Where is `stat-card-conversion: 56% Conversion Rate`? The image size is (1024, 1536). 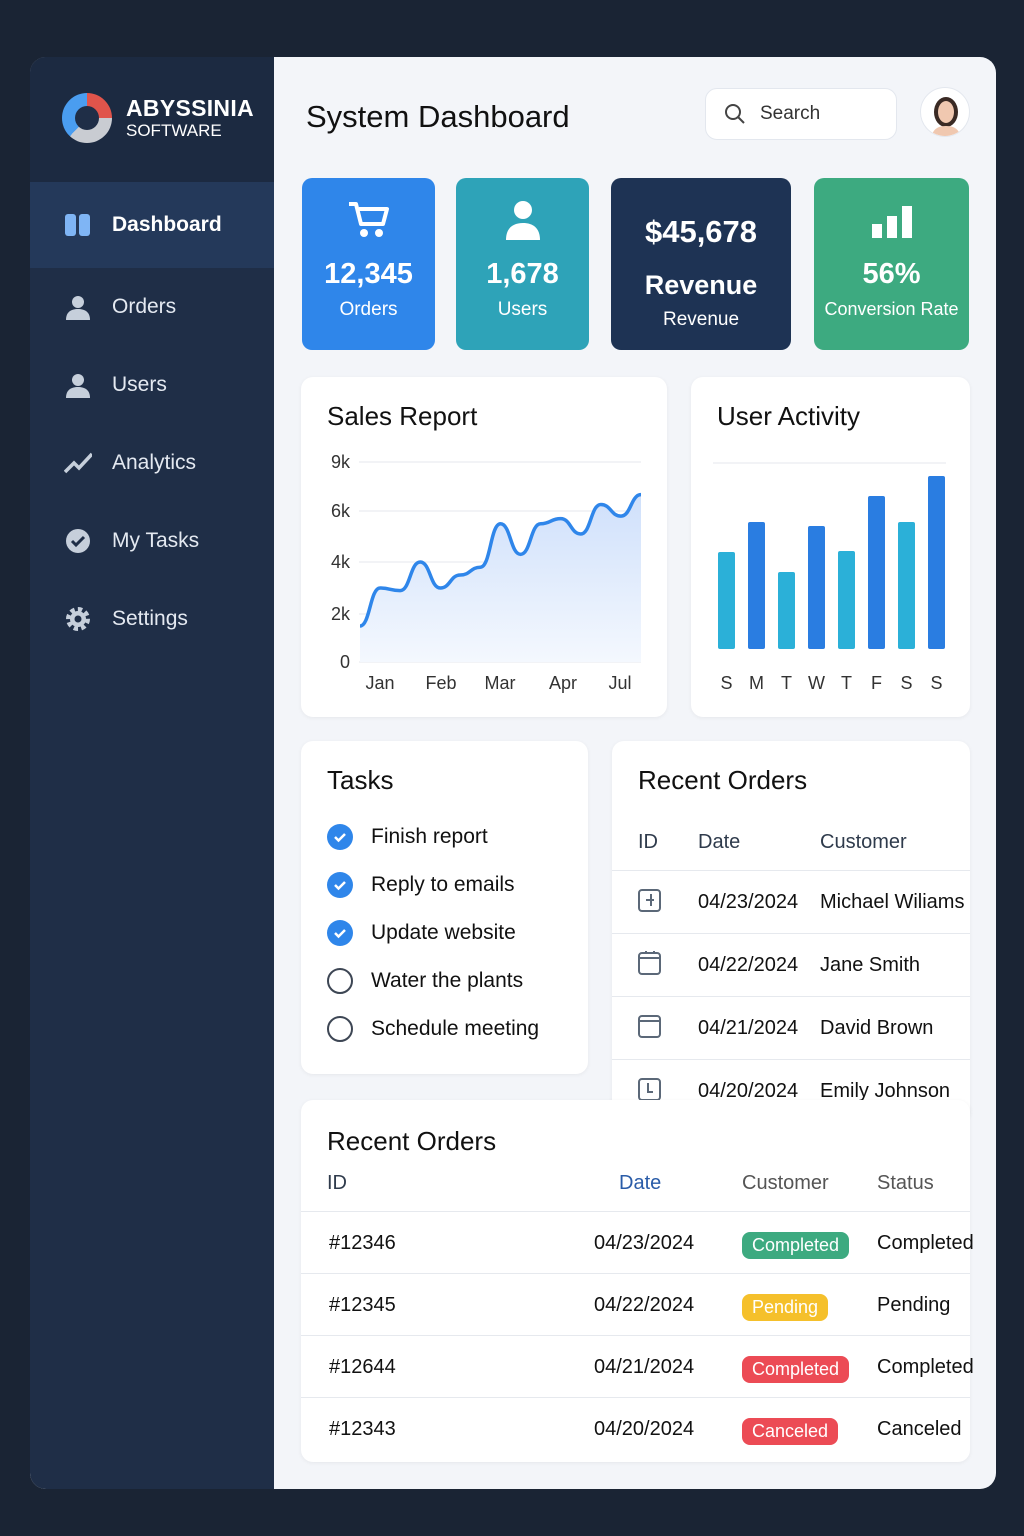
stat-card-conversion: 56% Conversion Rate is located at coordinates (891, 264).